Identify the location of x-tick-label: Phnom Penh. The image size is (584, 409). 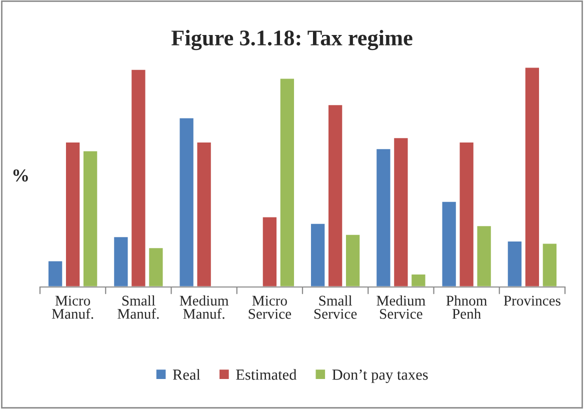
(466, 307).